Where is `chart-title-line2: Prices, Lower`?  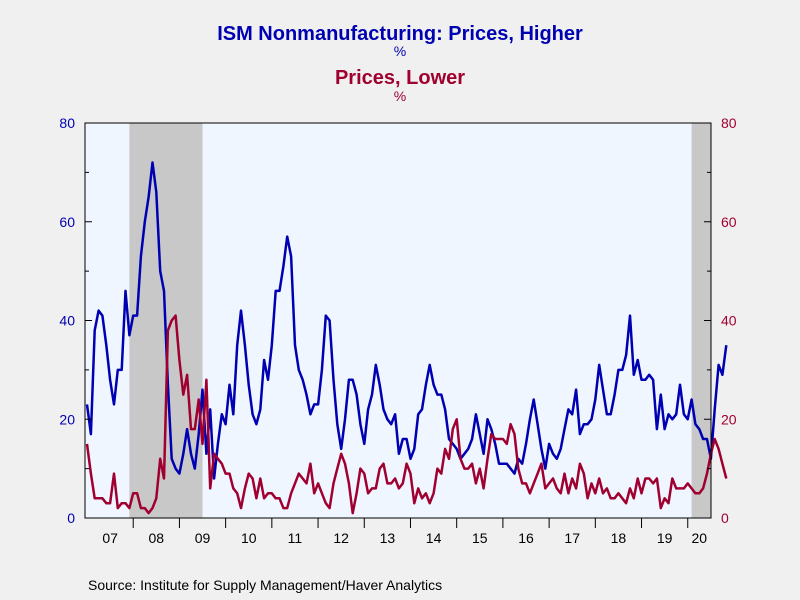 chart-title-line2: Prices, Lower is located at coordinates (400, 78).